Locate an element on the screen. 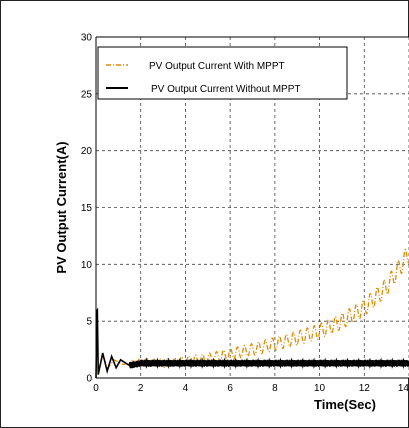 This screenshot has width=409, height=428. legend-label-with-mppt: PV Output Current With MPPT is located at coordinates (217, 66).